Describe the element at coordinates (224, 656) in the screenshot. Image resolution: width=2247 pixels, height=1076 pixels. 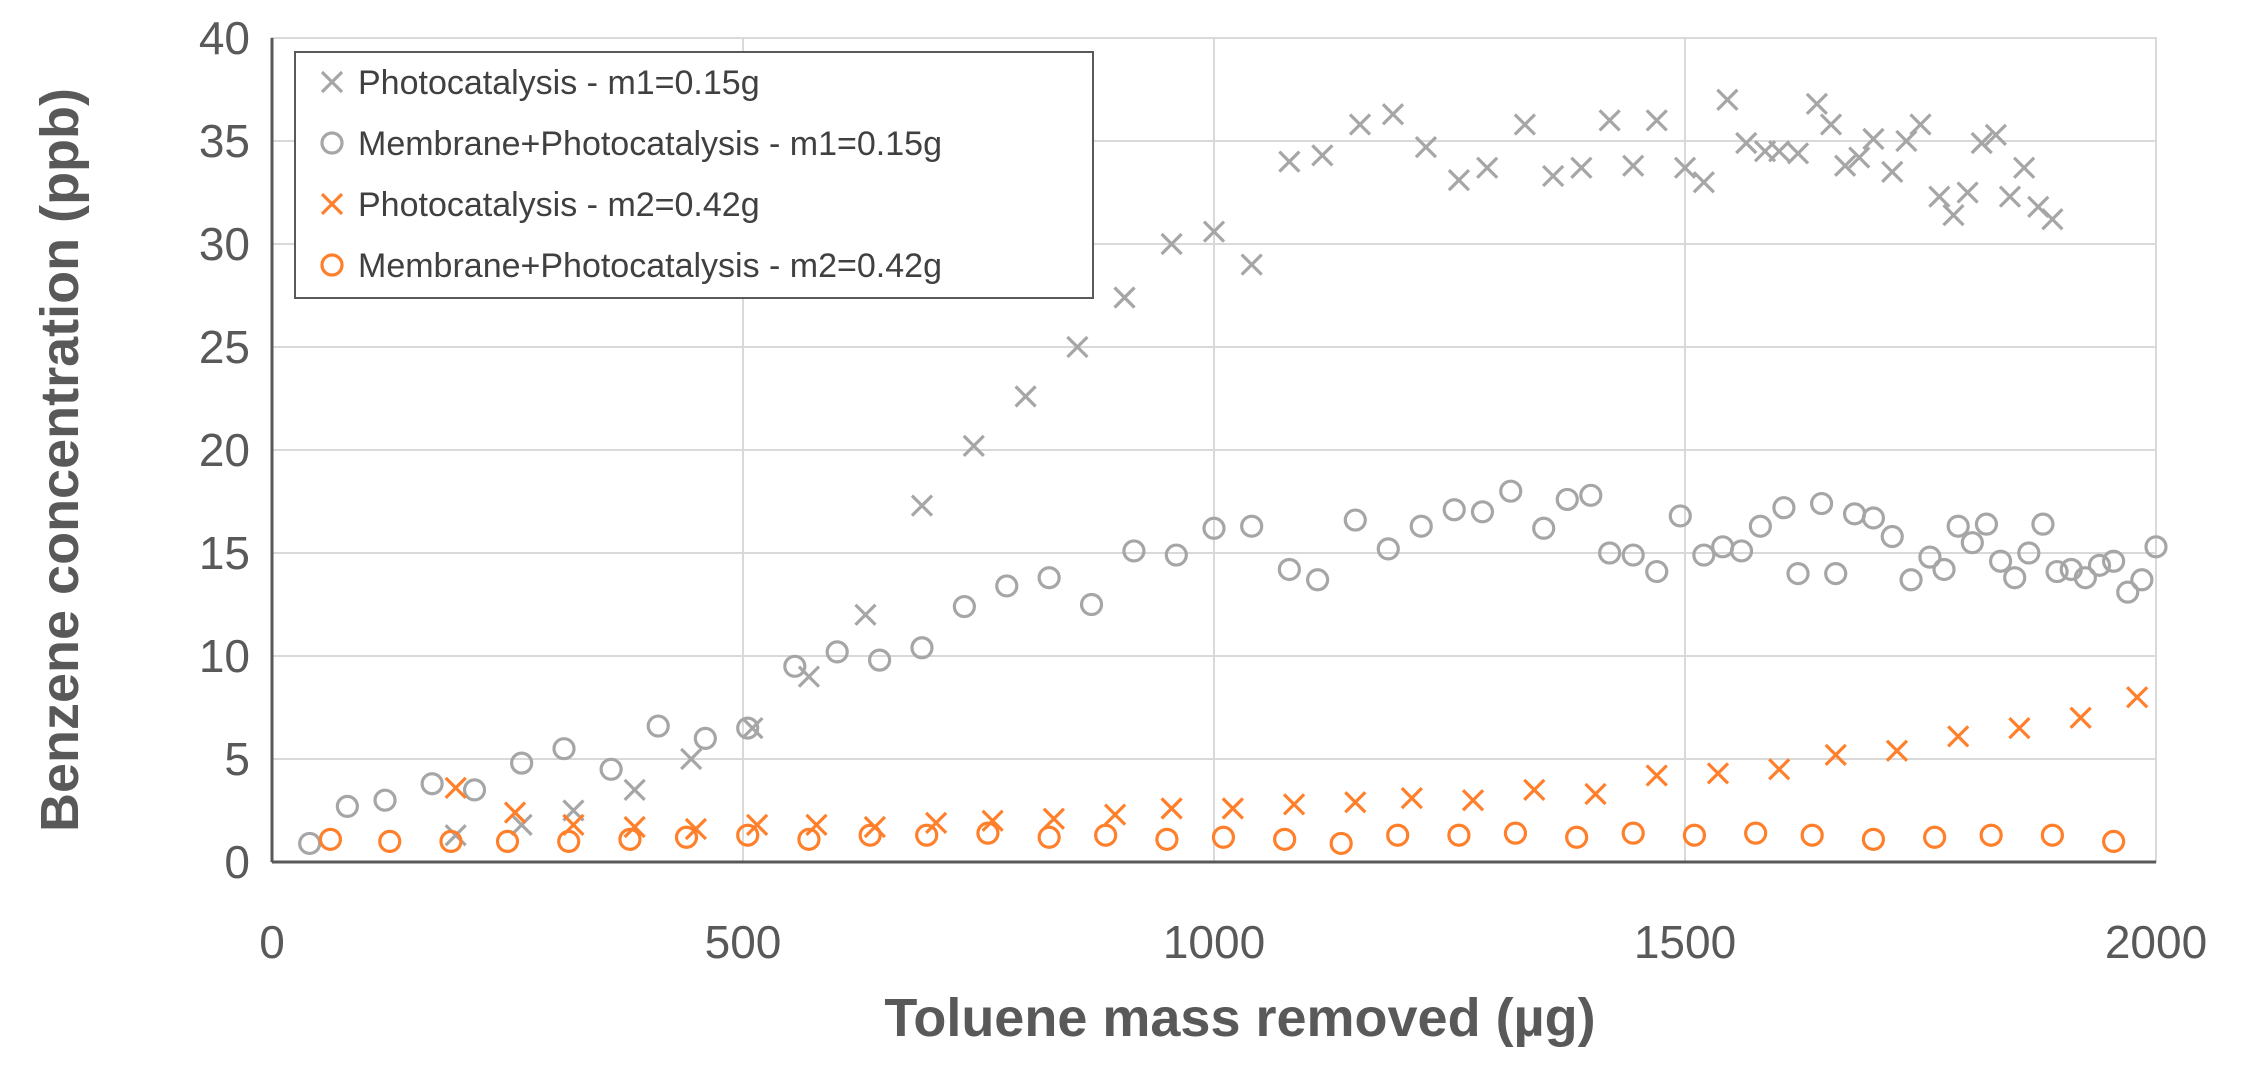
I see `y-tick-label: 10` at that location.